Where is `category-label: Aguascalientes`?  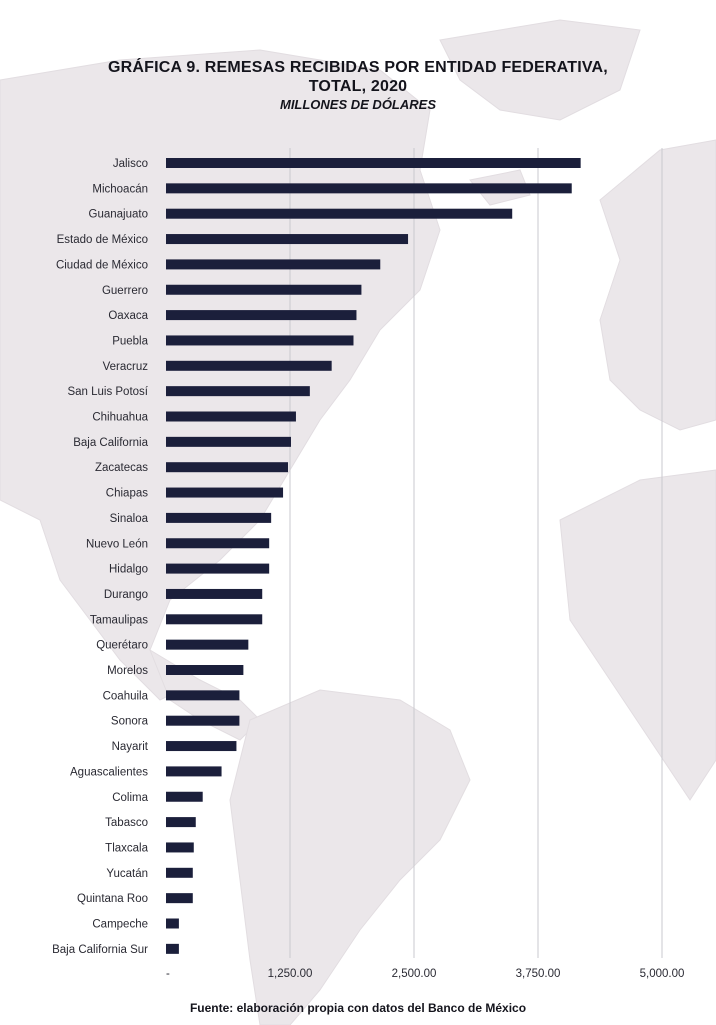
category-label: Aguascalientes is located at coordinates (109, 772).